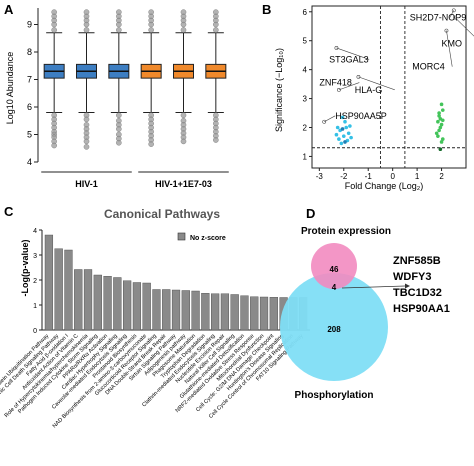 The height and width of the screenshot is (466, 474). I want to click on panel-b-x-tick-label-3: 0, so click(392, 176).